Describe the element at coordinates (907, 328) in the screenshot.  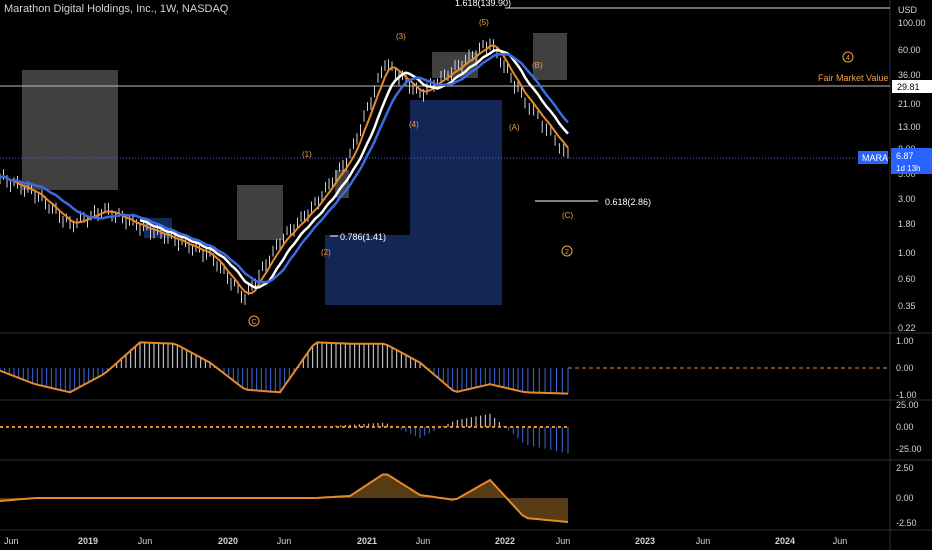
I see `price-tick-label: 0.22` at that location.